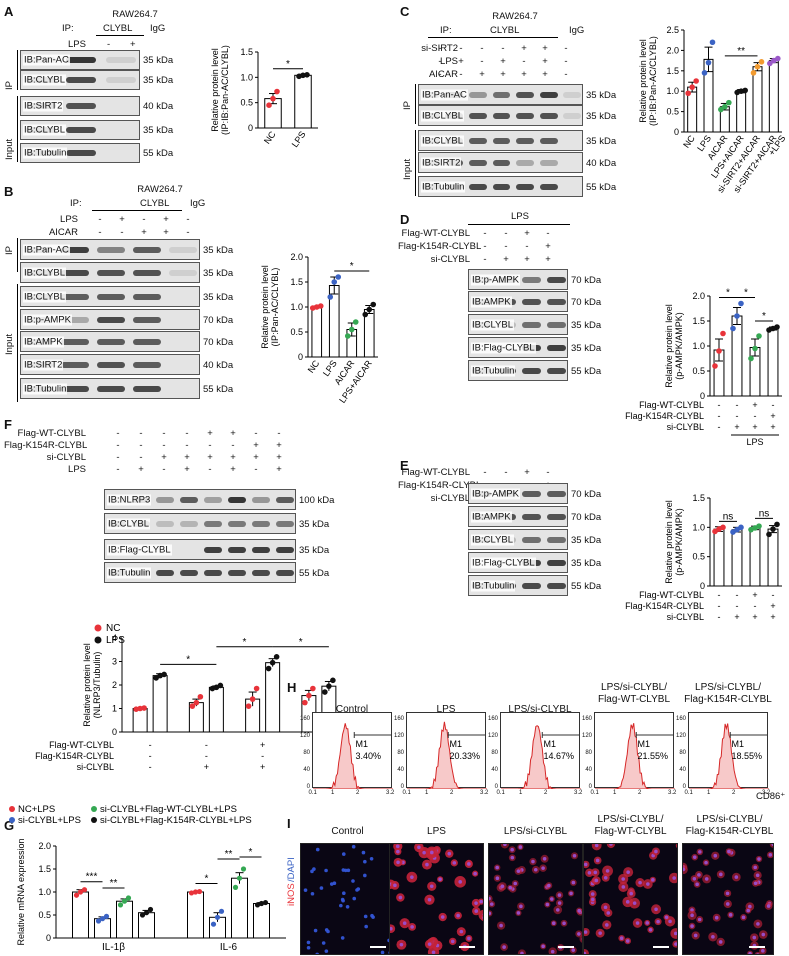 The height and width of the screenshot is (956, 789). What do you see at coordinates (115, 640) in the screenshot?
I see `legend-label: LPS` at bounding box center [115, 640].